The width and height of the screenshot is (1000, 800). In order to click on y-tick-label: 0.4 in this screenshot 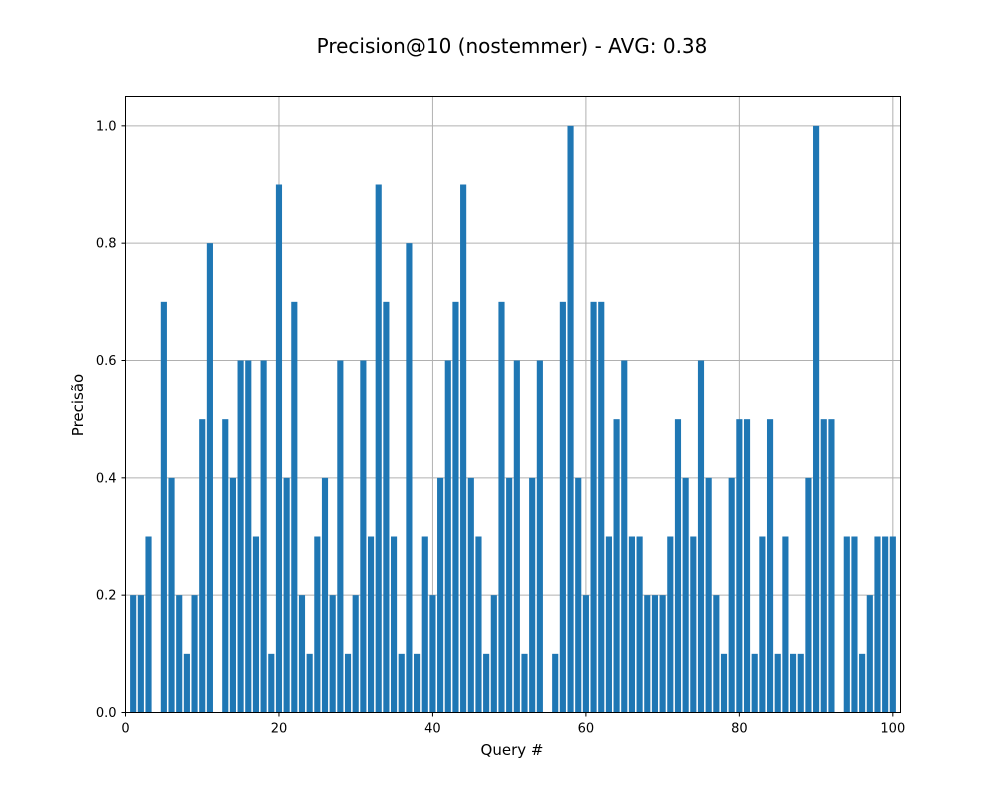, I will do `click(106, 478)`.